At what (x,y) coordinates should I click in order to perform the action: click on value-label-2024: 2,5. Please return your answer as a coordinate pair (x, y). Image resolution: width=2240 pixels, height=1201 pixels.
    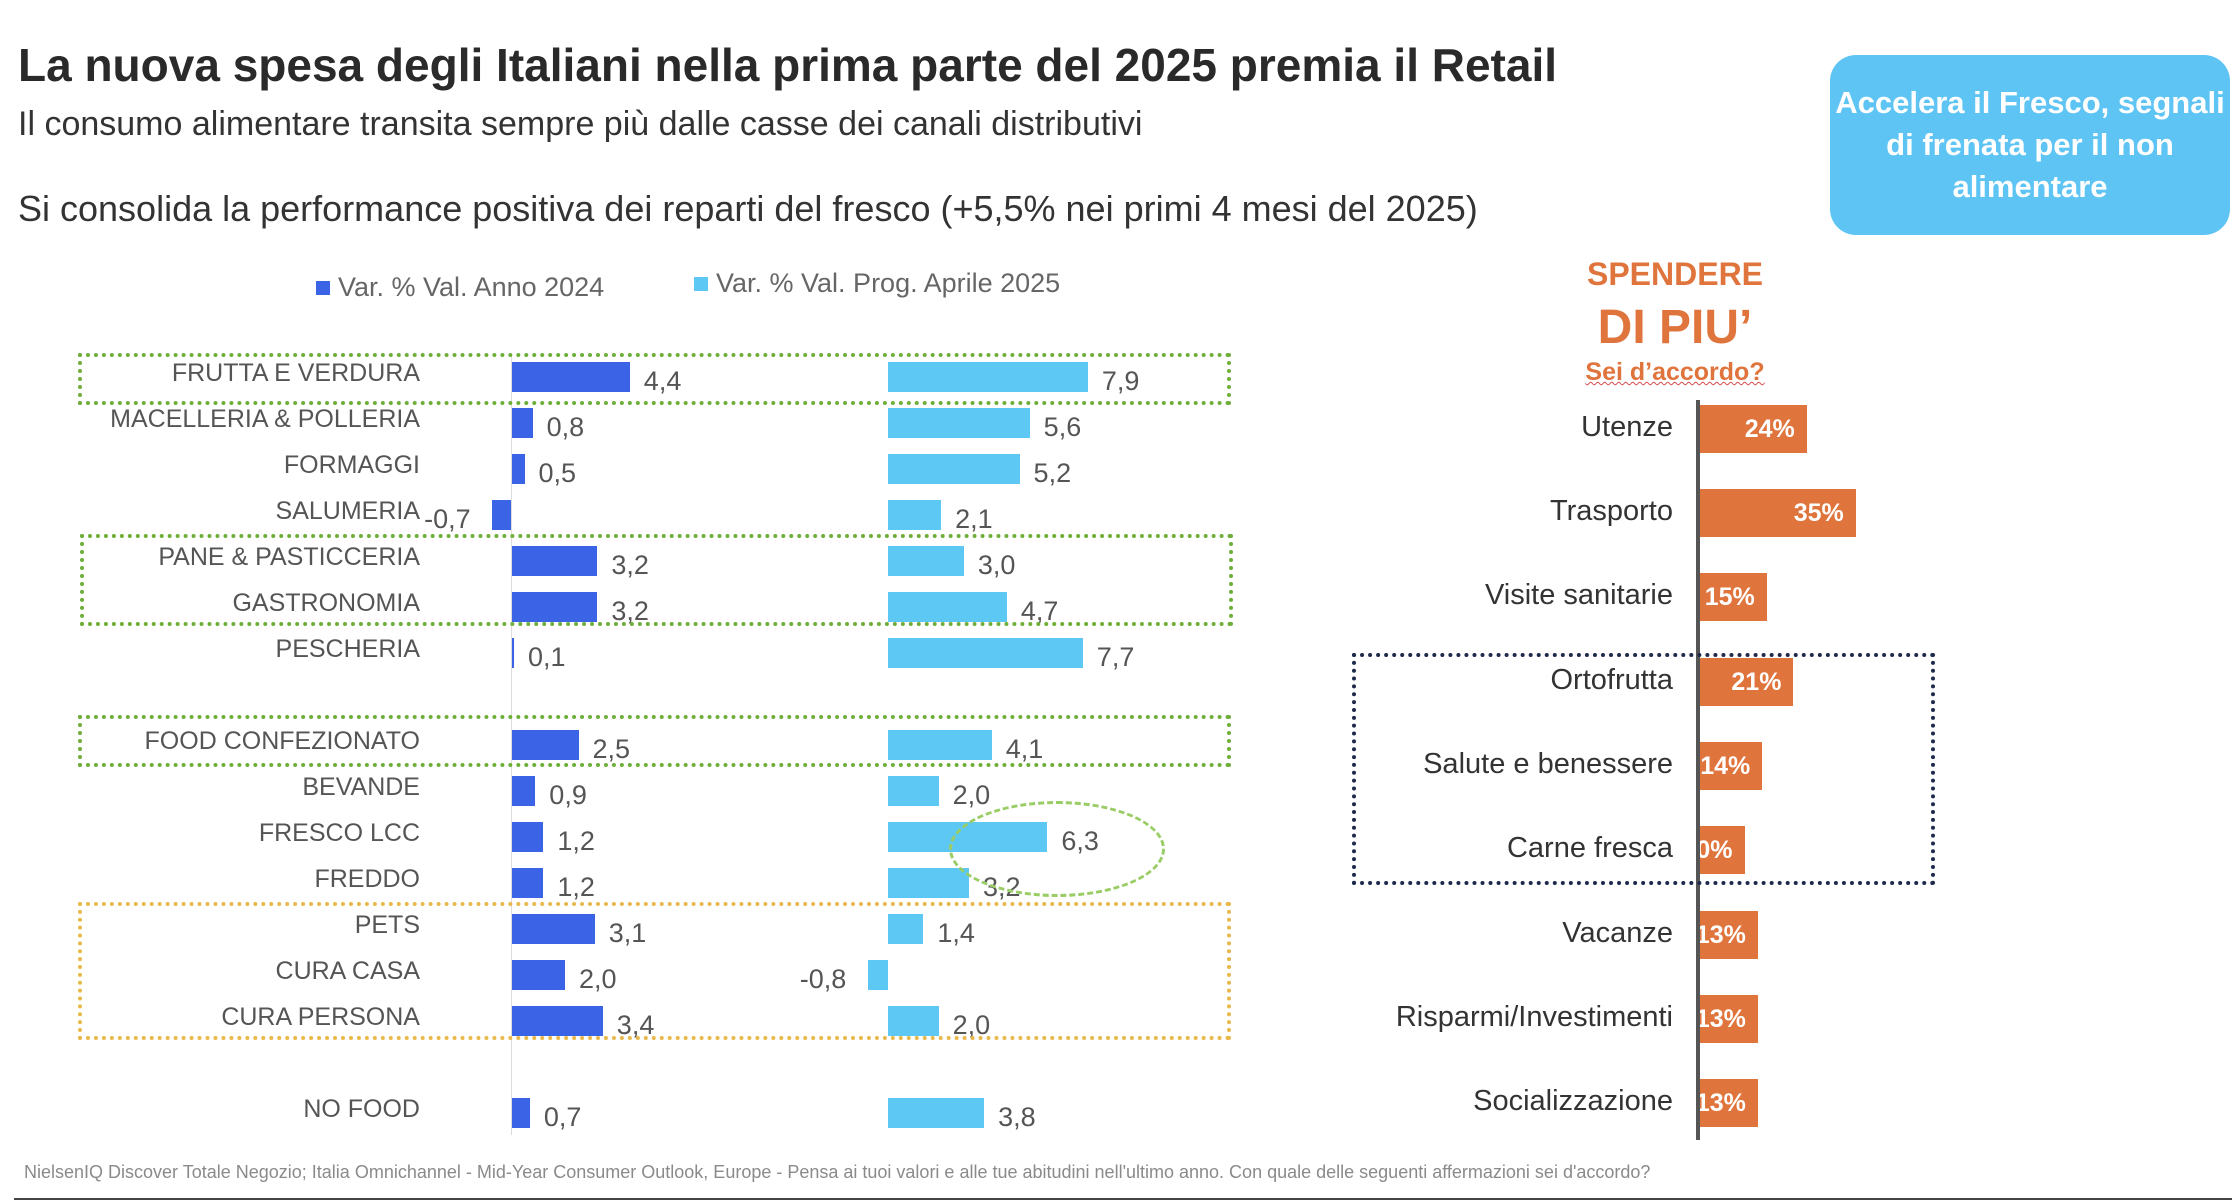
    Looking at the image, I should click on (611, 749).